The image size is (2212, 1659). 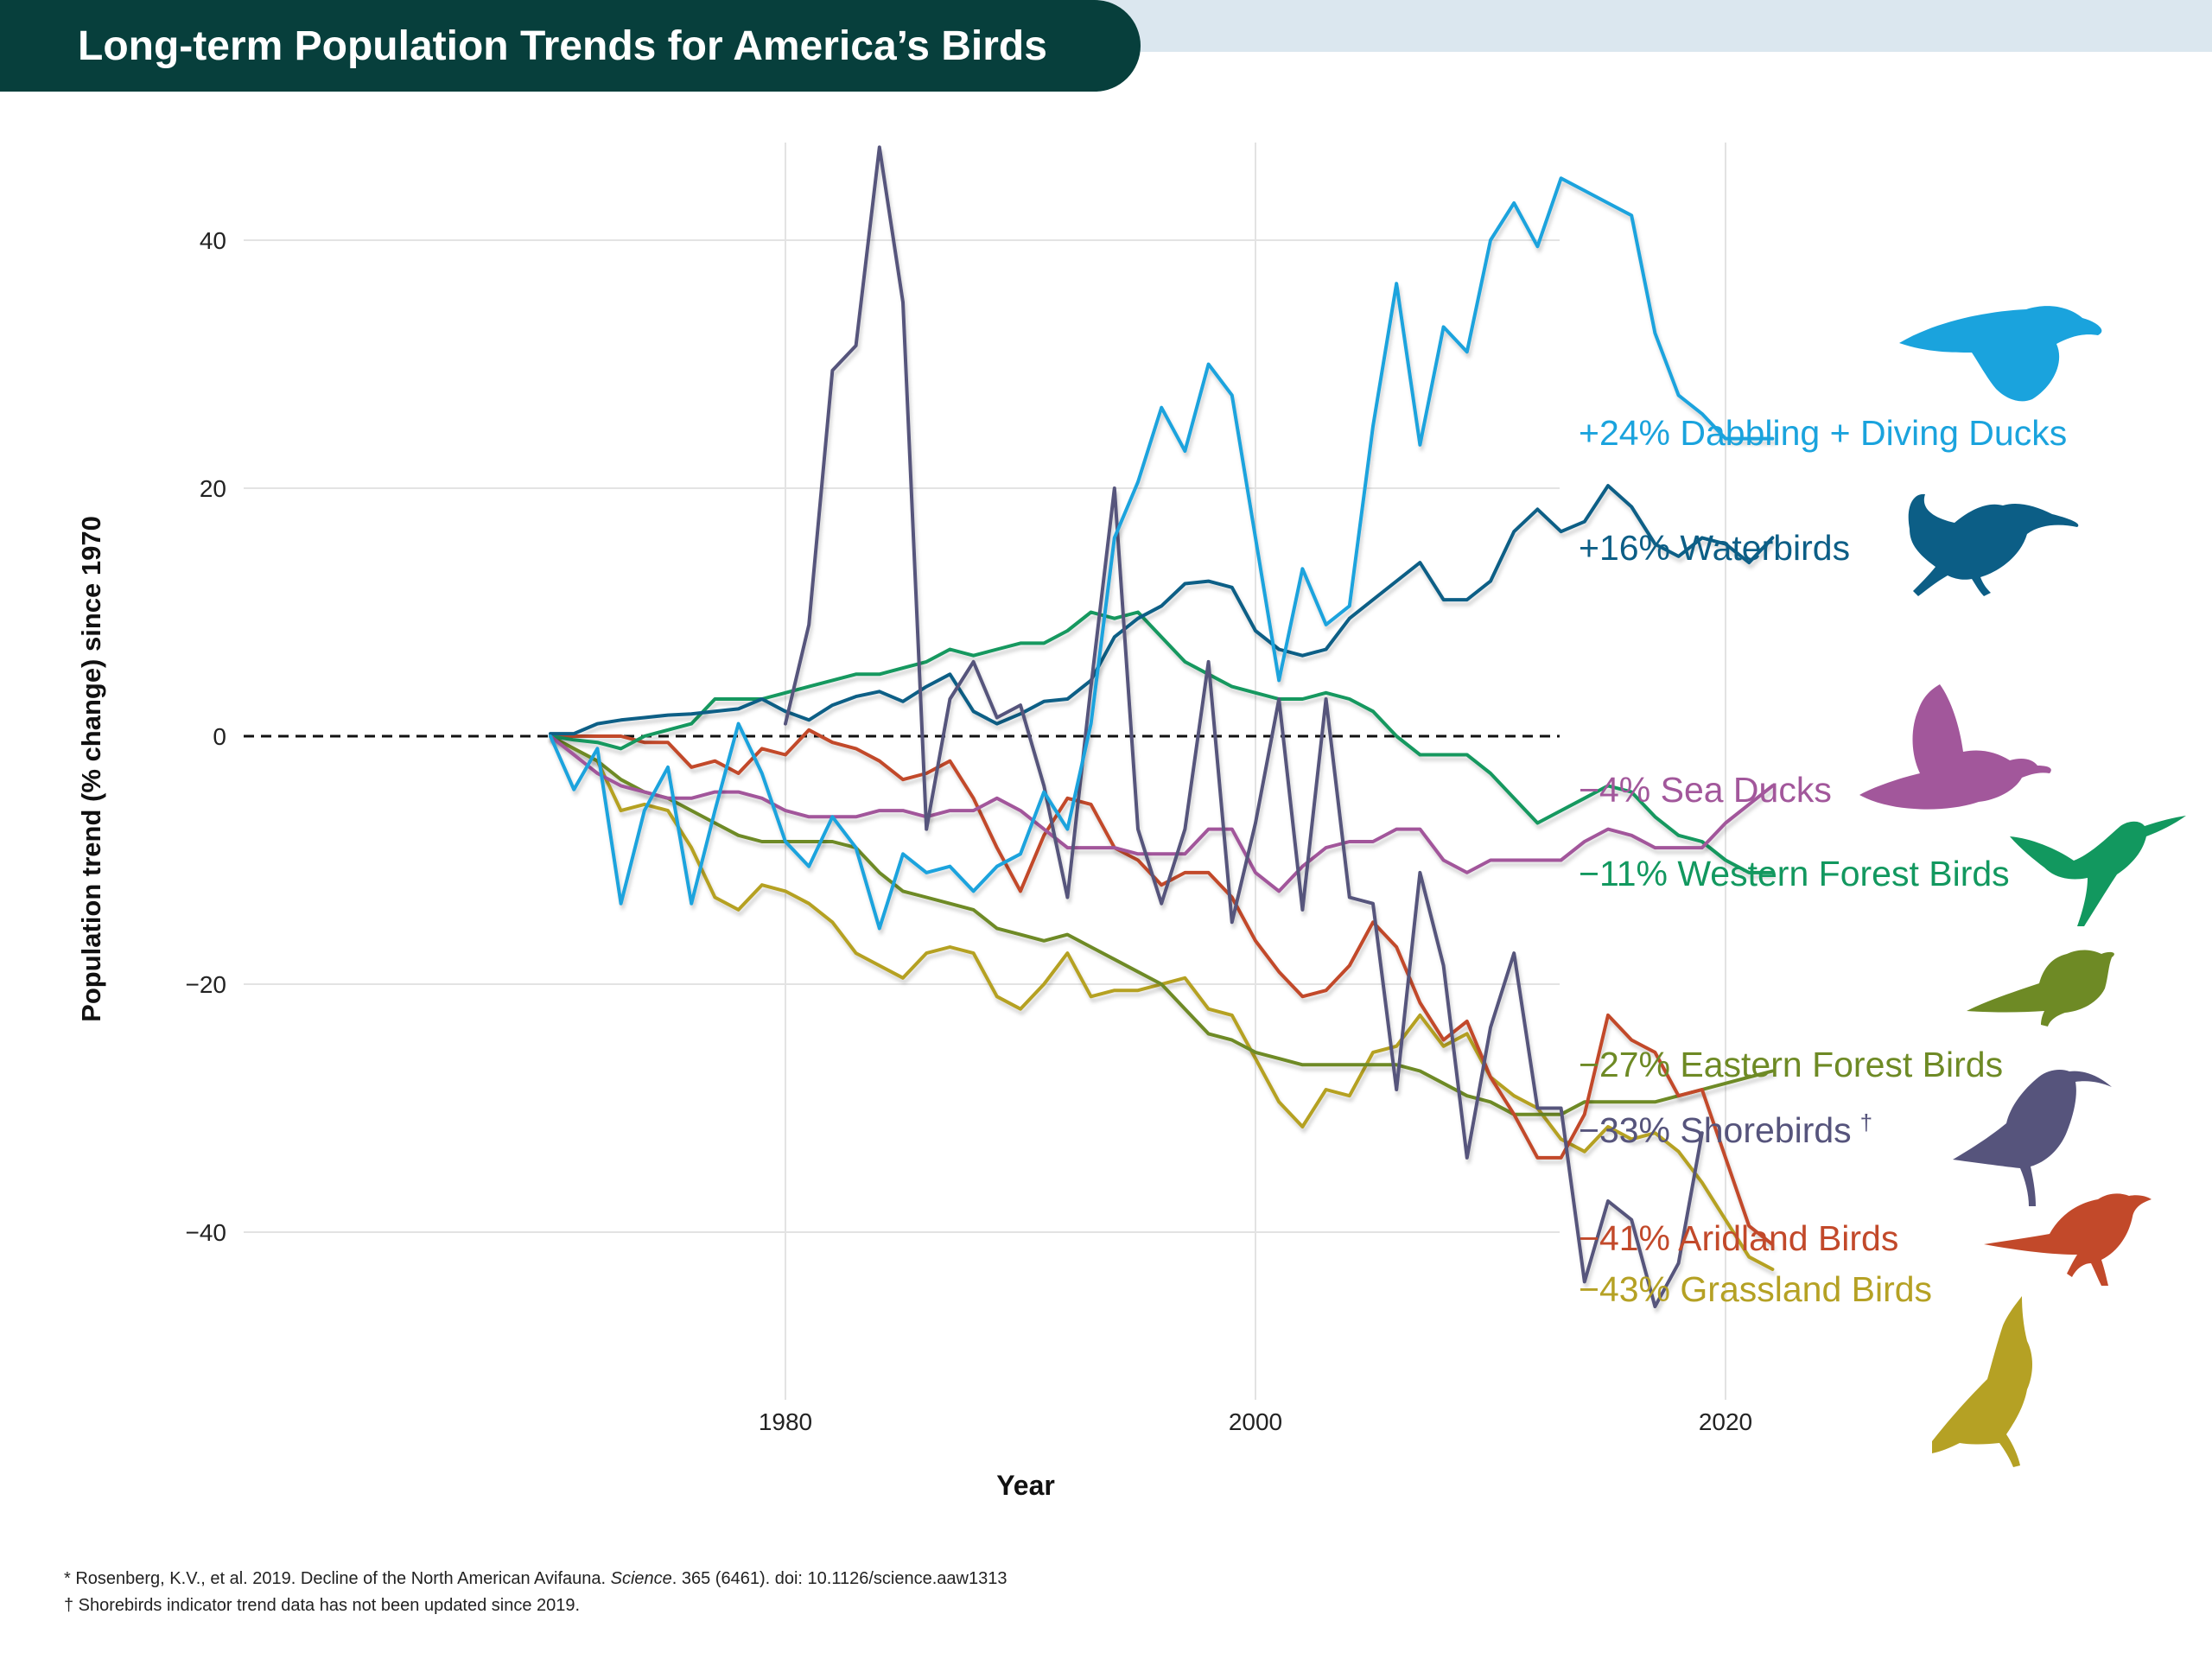 I want to click on flying-duck-icon, so click(x=2000, y=354).